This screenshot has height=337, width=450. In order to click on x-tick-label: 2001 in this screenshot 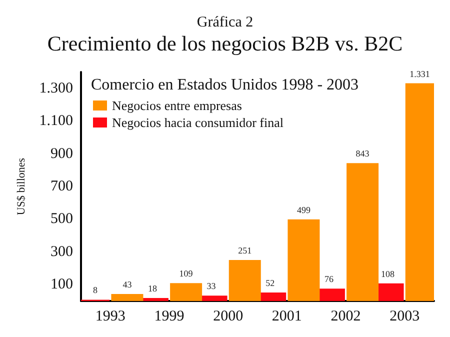, I will do `click(287, 316)`.